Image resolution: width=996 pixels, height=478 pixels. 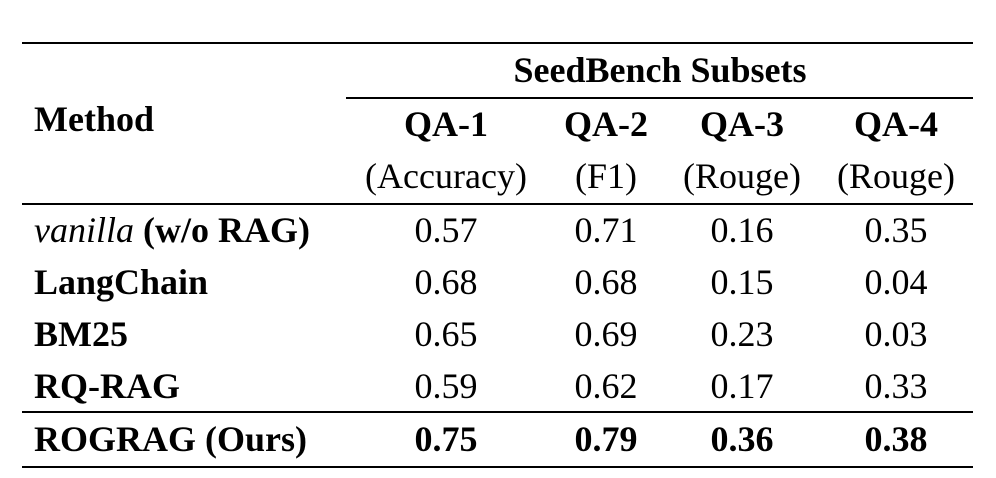 I want to click on row-method-rograg: ROGRAG (Ours), so click(x=170, y=439).